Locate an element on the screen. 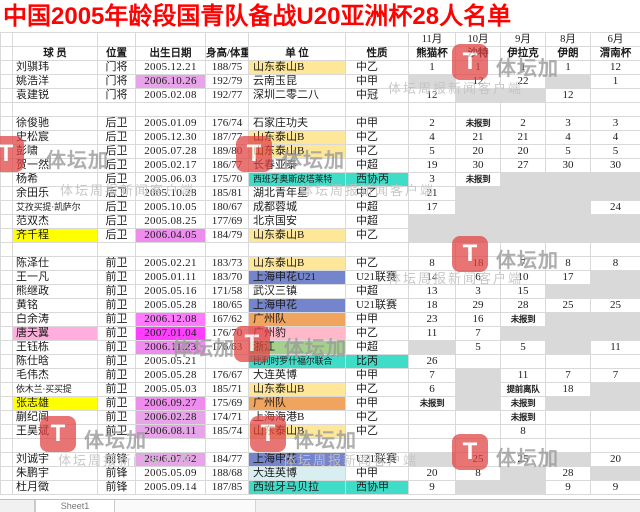  birthdate-cell: 2005.06.03 is located at coordinates (170, 179).